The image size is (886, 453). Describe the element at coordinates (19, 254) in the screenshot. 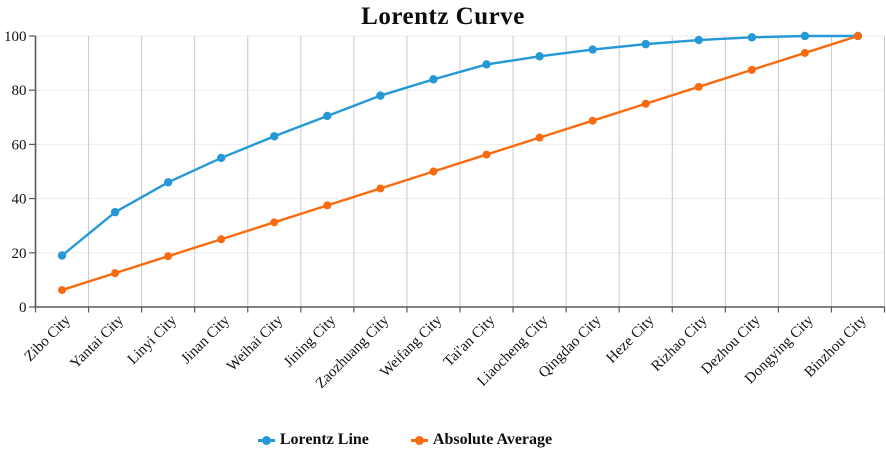

I see `y-axis-label: 20` at that location.